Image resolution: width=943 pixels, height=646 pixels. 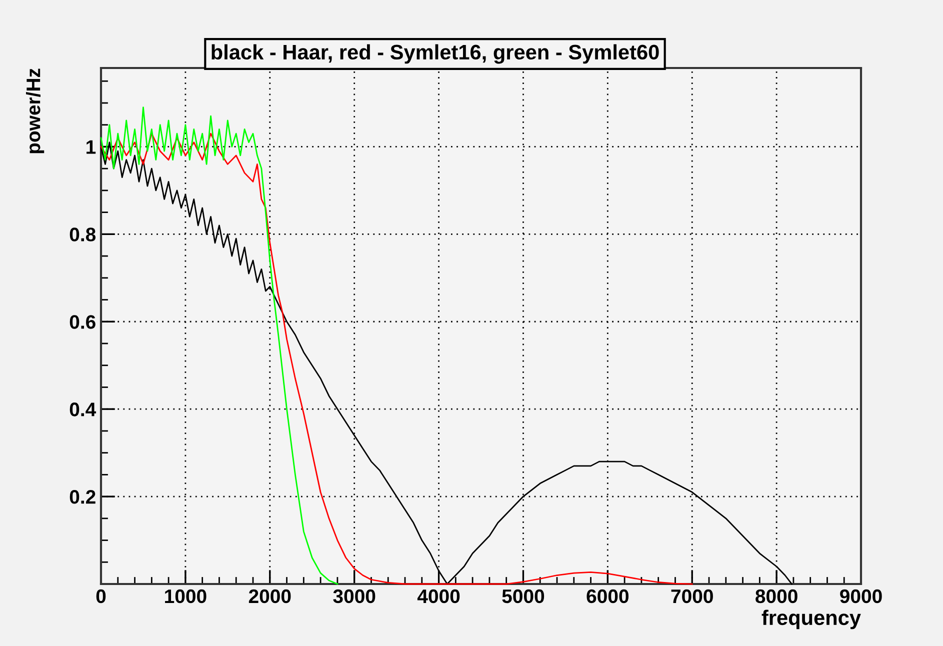 What do you see at coordinates (777, 596) in the screenshot?
I see `x-tick-label: 8000` at bounding box center [777, 596].